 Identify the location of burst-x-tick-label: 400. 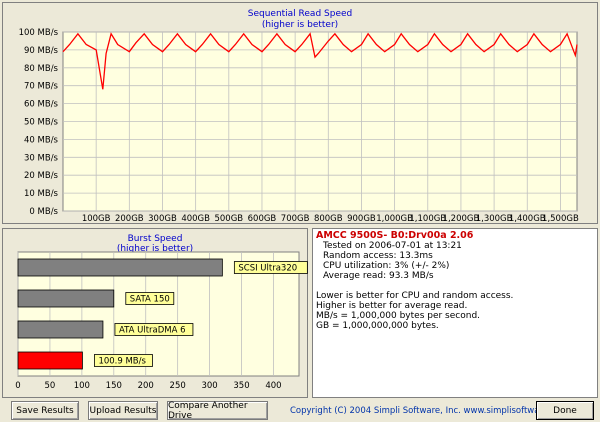
(273, 386).